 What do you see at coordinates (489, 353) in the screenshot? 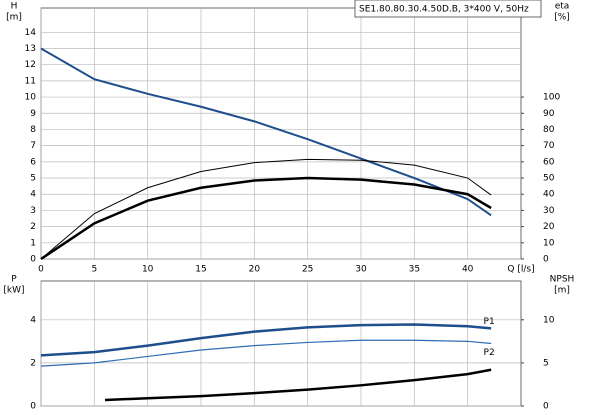
I see `series-label: P2` at bounding box center [489, 353].